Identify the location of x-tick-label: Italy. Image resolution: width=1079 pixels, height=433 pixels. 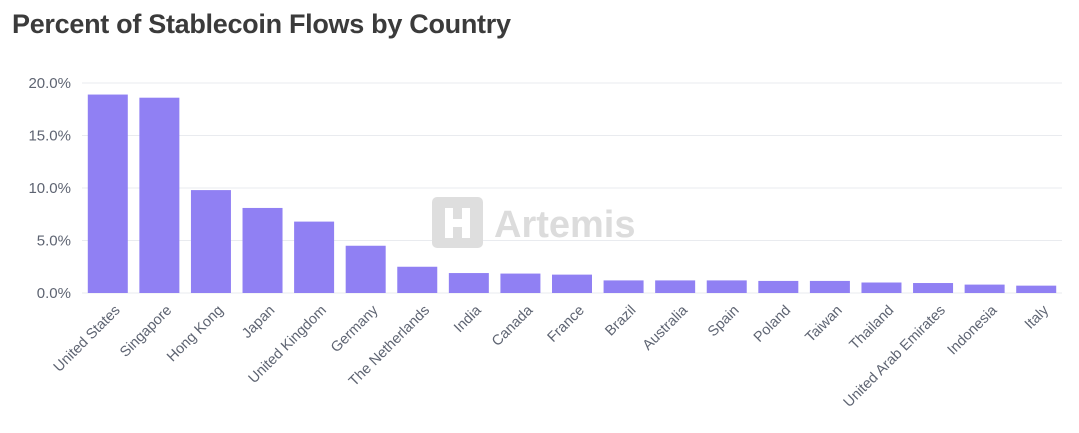
(1037, 317).